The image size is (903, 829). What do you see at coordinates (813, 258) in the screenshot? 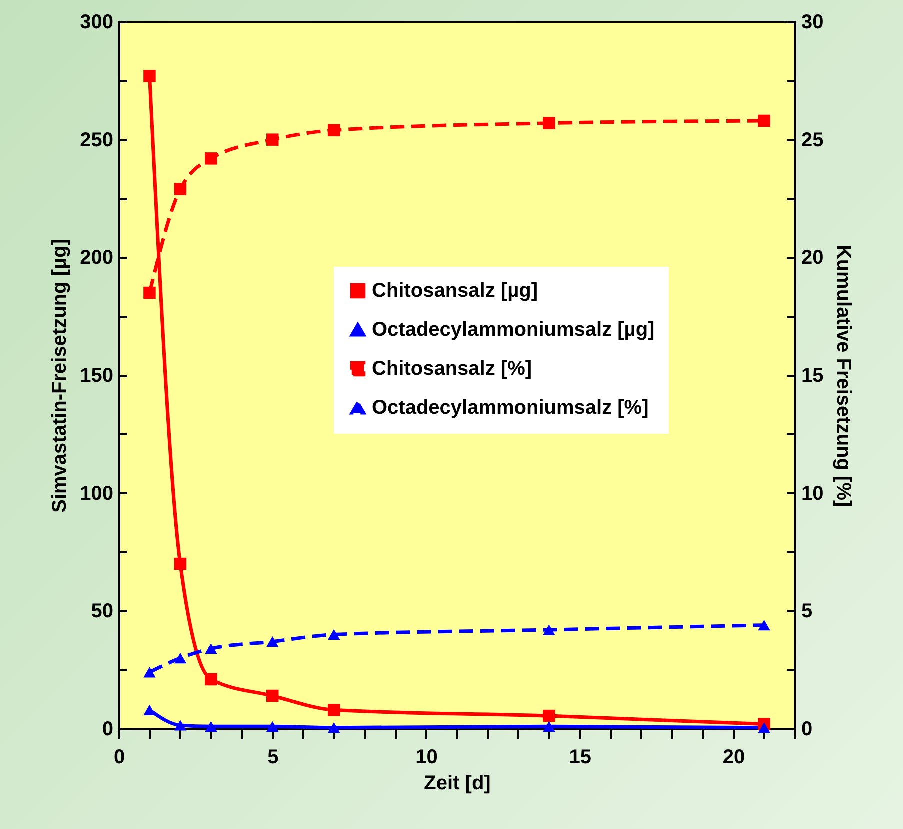
I see `y2-tick-label: 20` at bounding box center [813, 258].